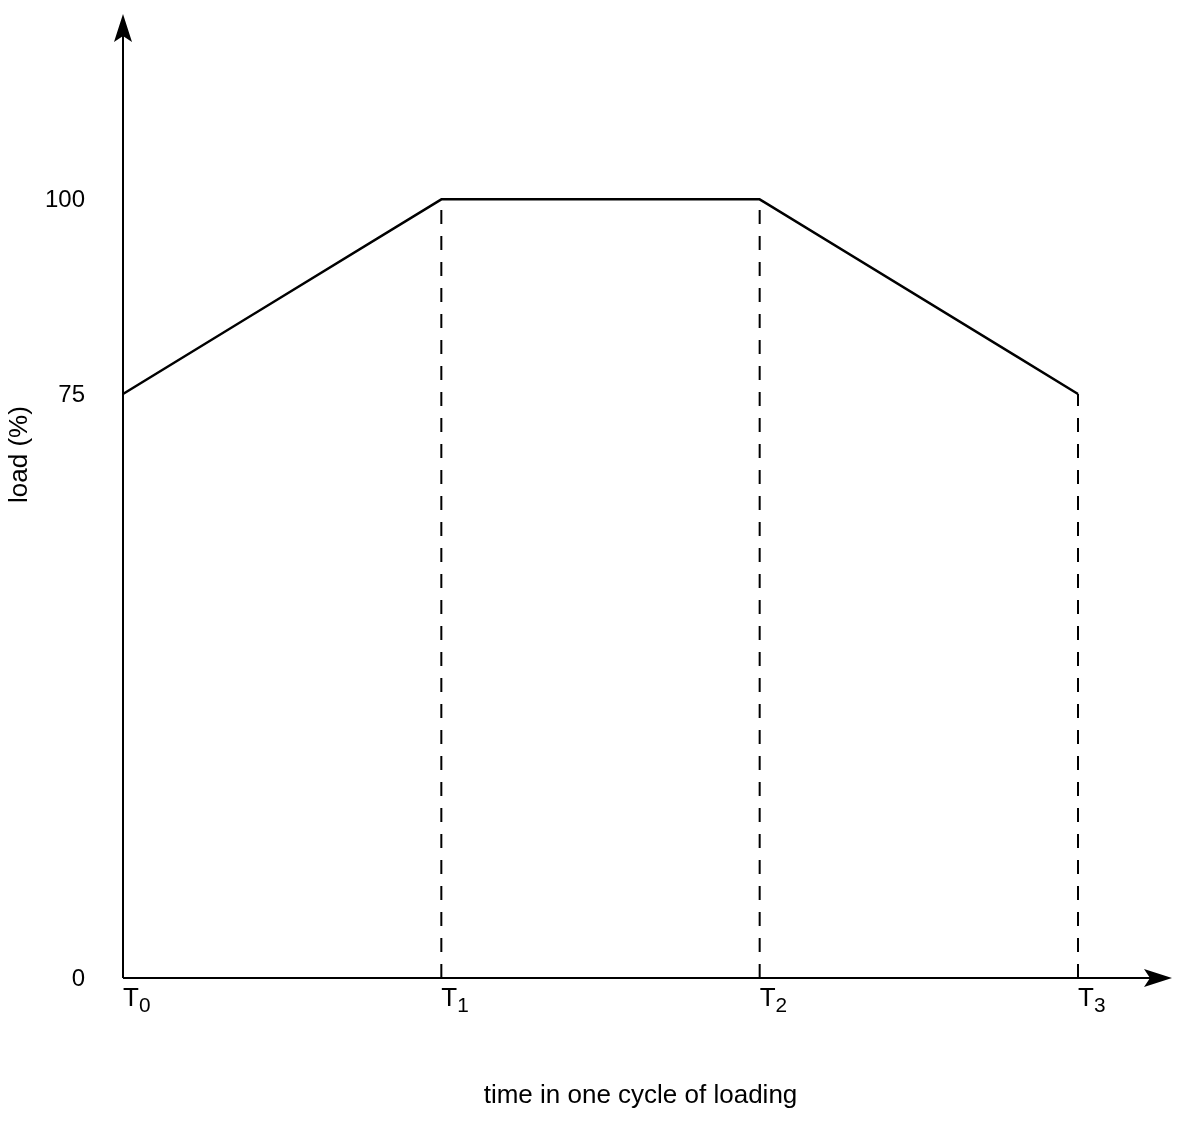  Describe the element at coordinates (773, 999) in the screenshot. I see `x-tick-label: T$_{2}$` at that location.